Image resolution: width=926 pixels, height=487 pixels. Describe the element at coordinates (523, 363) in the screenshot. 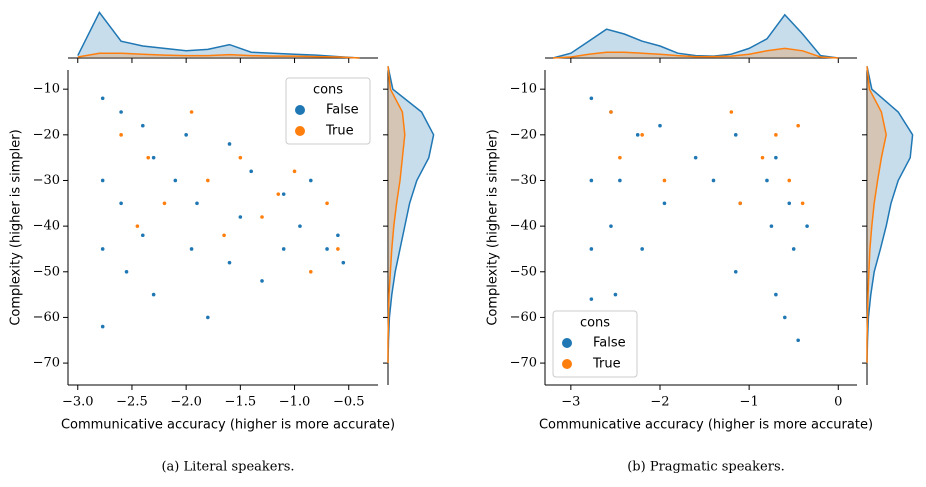

I see `y-tick-label: −70` at that location.